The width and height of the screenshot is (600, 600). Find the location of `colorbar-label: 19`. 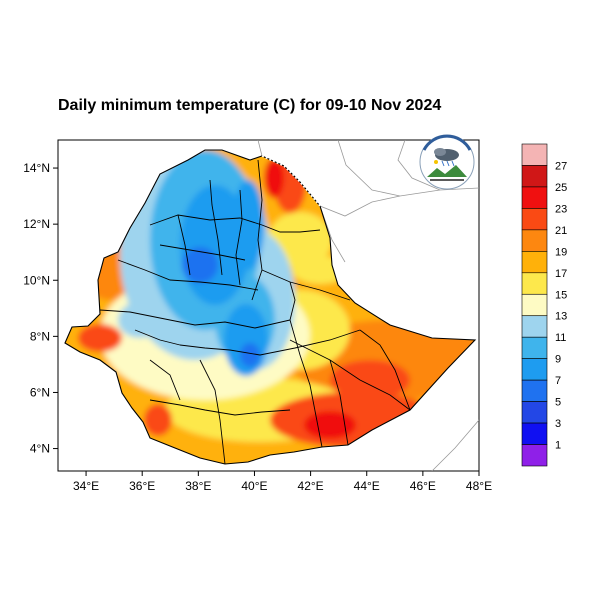

colorbar-label: 19 is located at coordinates (561, 252).